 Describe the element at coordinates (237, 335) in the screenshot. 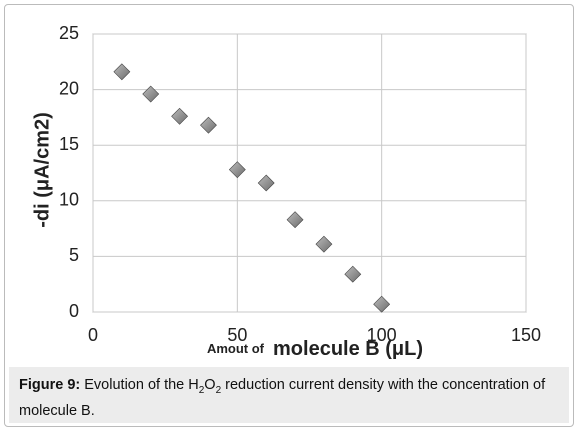

I see `x-tick-label: 50` at that location.